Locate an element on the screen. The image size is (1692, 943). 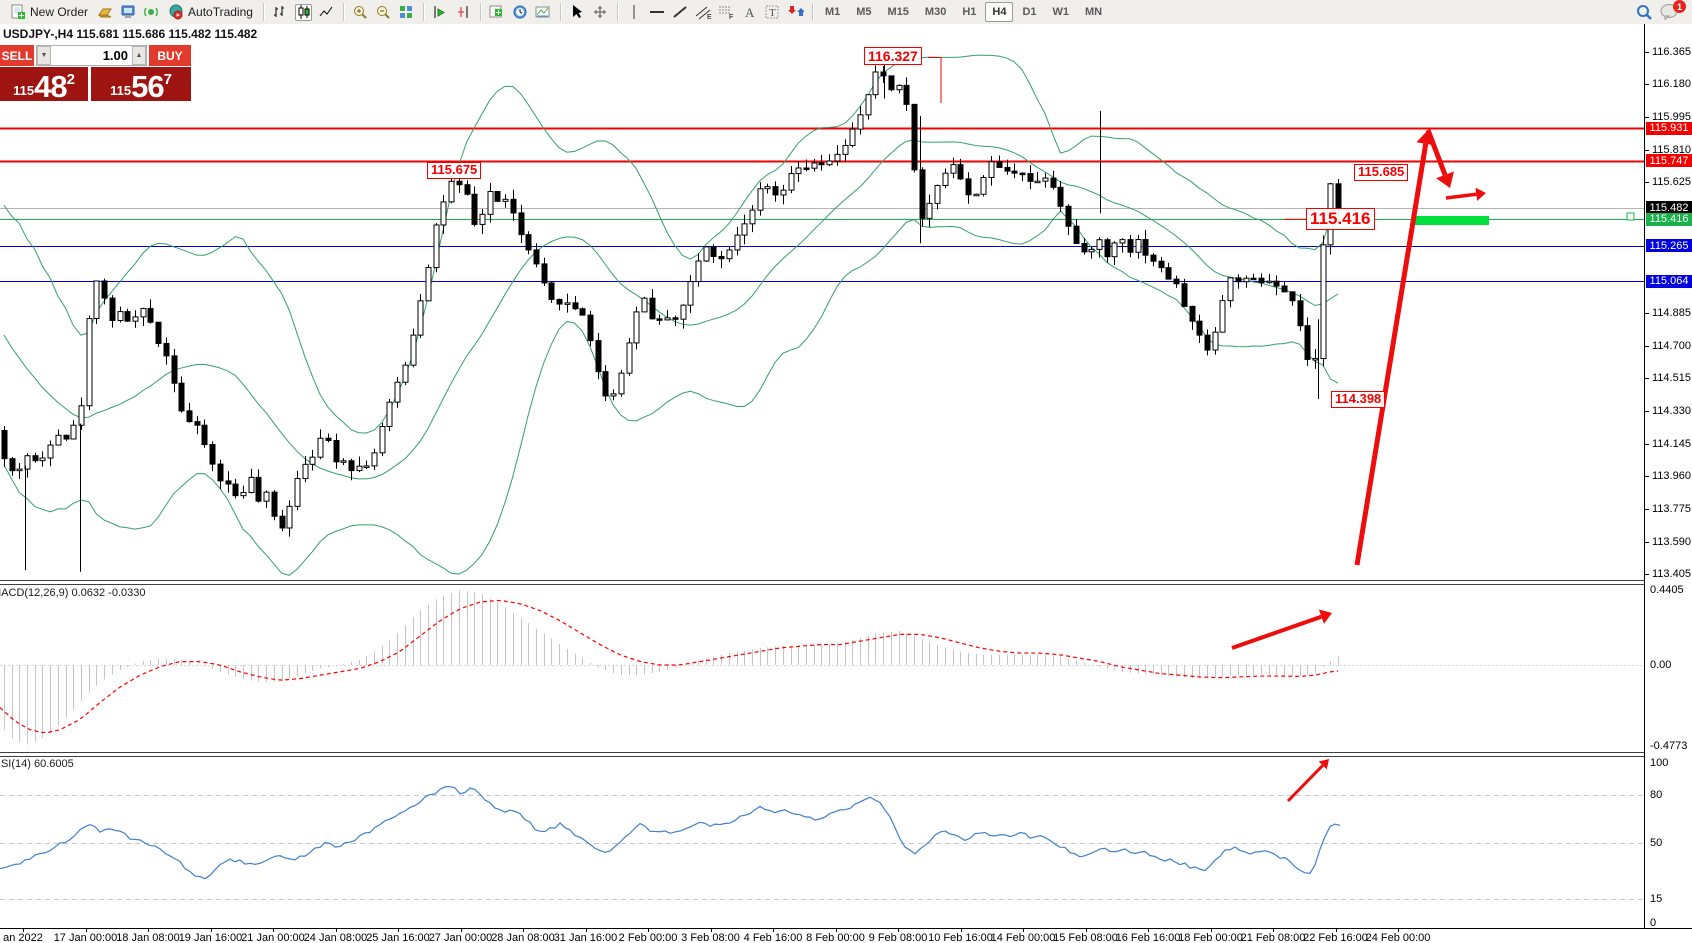
price-annotation: 115.685 is located at coordinates (1381, 172).